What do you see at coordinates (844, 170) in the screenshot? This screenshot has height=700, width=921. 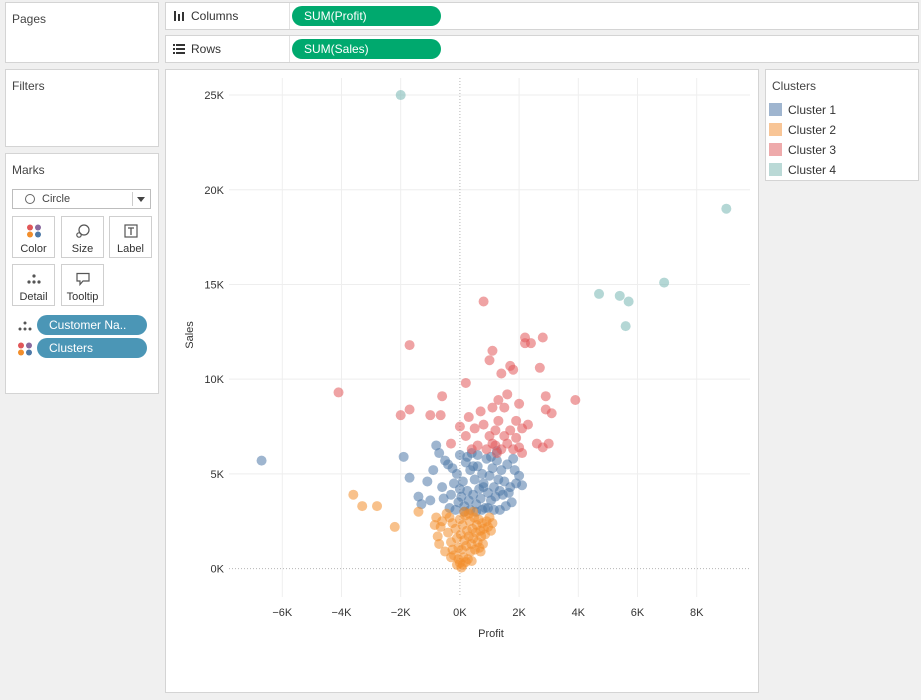 I see `legend-item-cluster-4: Cluster 4` at bounding box center [844, 170].